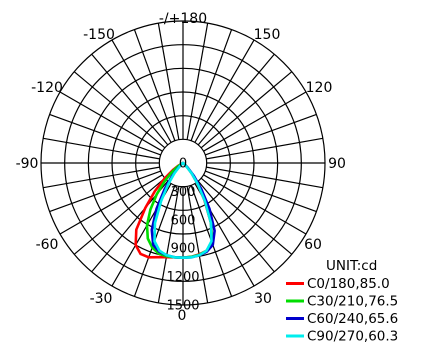 The width and height of the screenshot is (422, 346). I want to click on radial-tick-label: 300, so click(183, 192).